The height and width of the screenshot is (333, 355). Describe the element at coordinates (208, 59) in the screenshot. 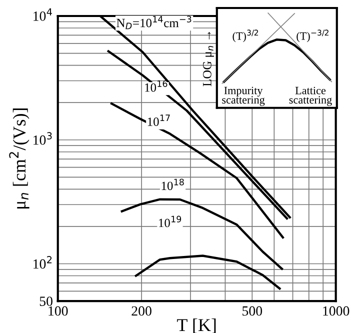

I see `y-axis-title: LOG μ$_{n}$ →` at that location.